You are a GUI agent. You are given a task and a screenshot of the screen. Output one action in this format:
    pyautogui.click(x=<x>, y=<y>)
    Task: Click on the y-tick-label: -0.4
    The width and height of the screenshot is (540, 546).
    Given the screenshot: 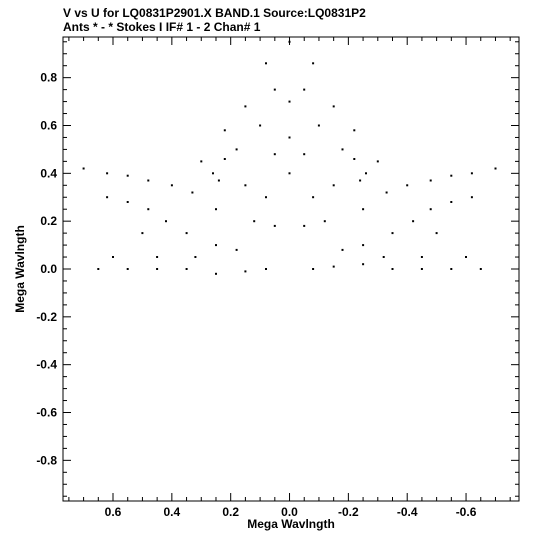 What is the action you would take?
    pyautogui.click(x=46, y=365)
    